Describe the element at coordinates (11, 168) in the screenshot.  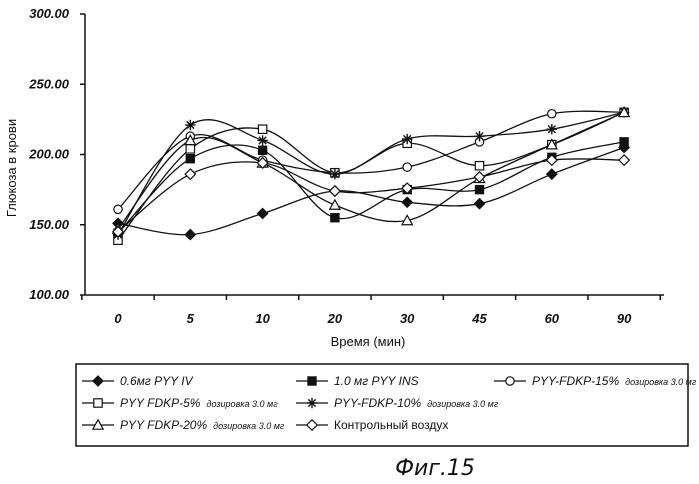
I see `y-axis-label: Глюкоза в крови` at that location.